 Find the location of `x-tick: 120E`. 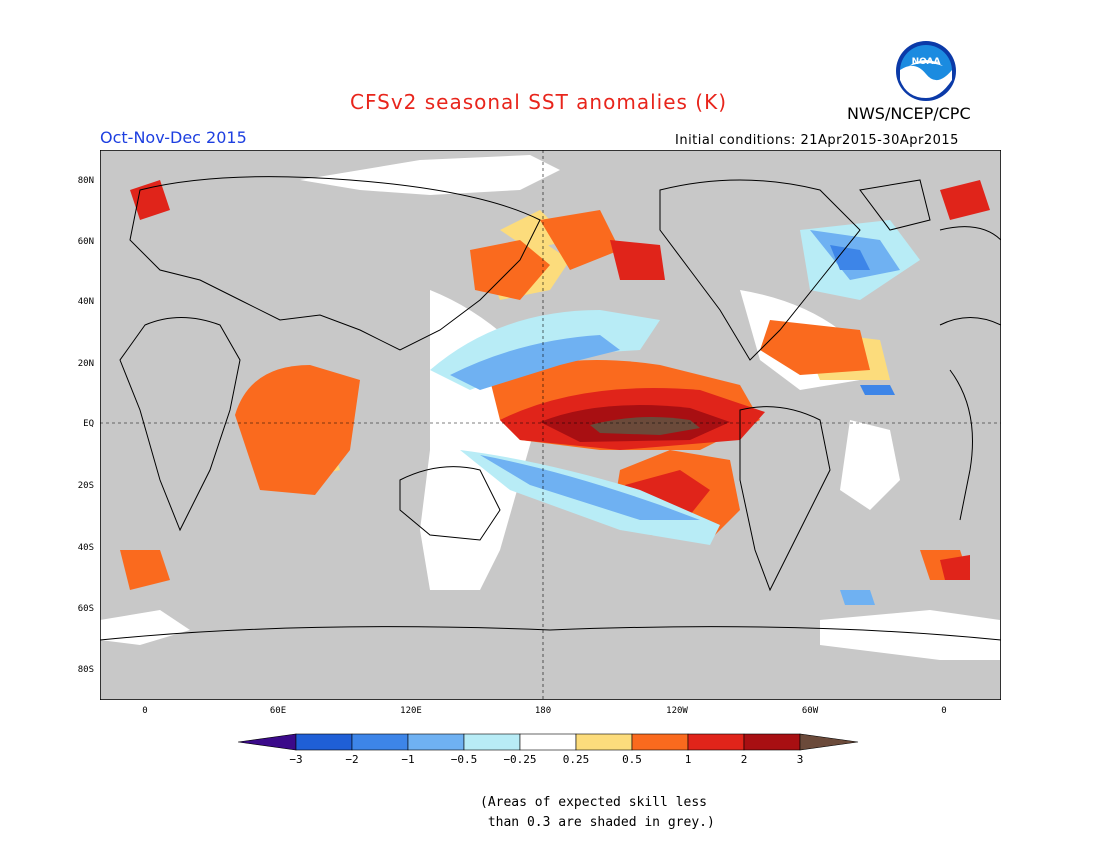

x-tick: 120E is located at coordinates (411, 711).